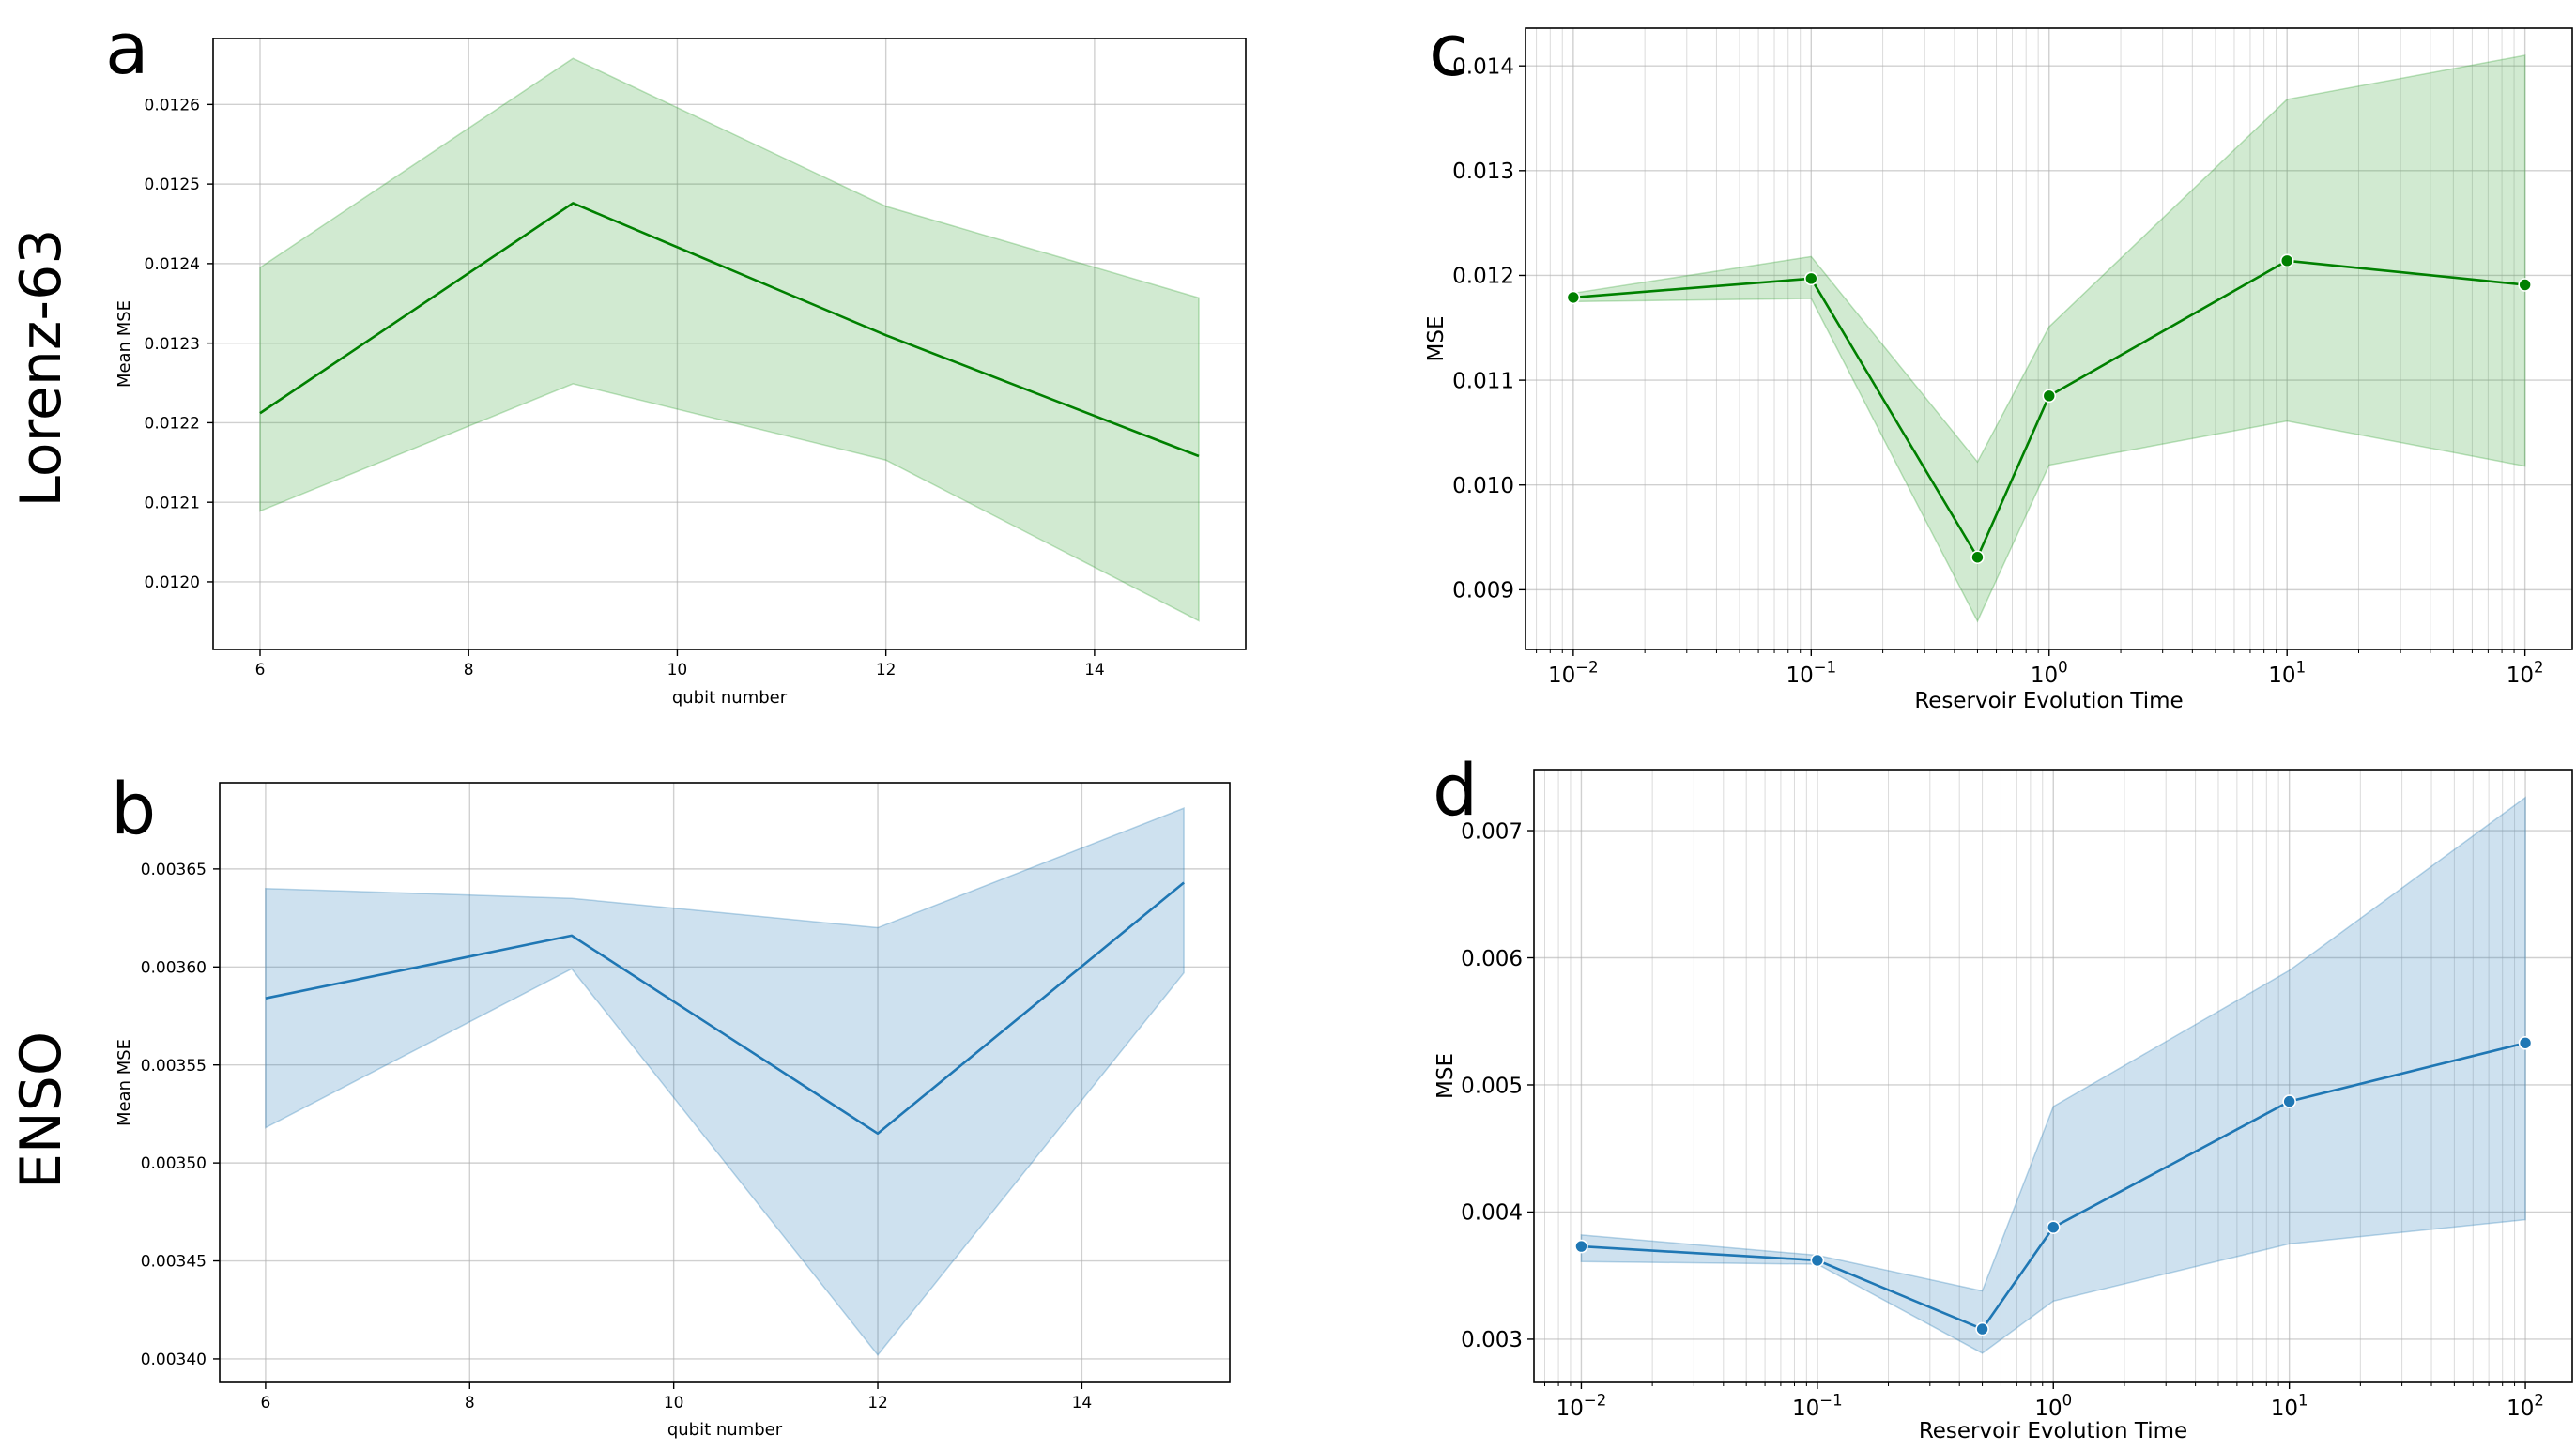  Describe the element at coordinates (1492, 1086) in the screenshot. I see `y-tick-label: 0.005` at that location.